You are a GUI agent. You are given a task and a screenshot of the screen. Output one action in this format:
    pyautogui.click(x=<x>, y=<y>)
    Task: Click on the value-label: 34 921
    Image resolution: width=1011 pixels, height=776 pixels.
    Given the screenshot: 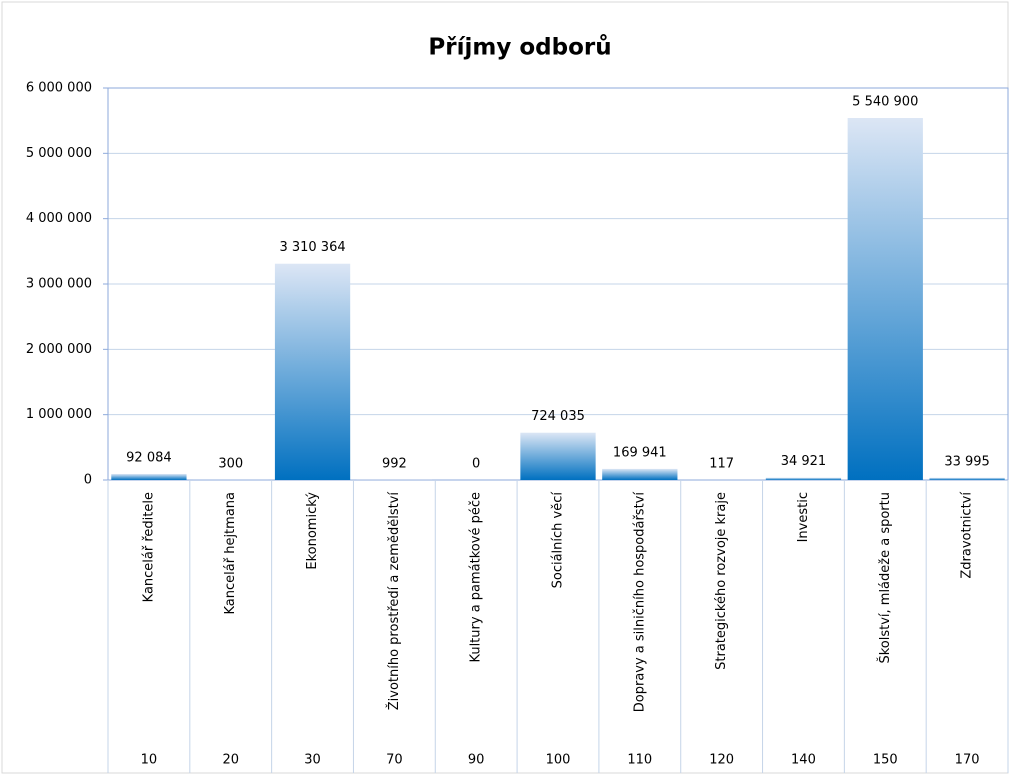 What is the action you would take?
    pyautogui.click(x=804, y=461)
    